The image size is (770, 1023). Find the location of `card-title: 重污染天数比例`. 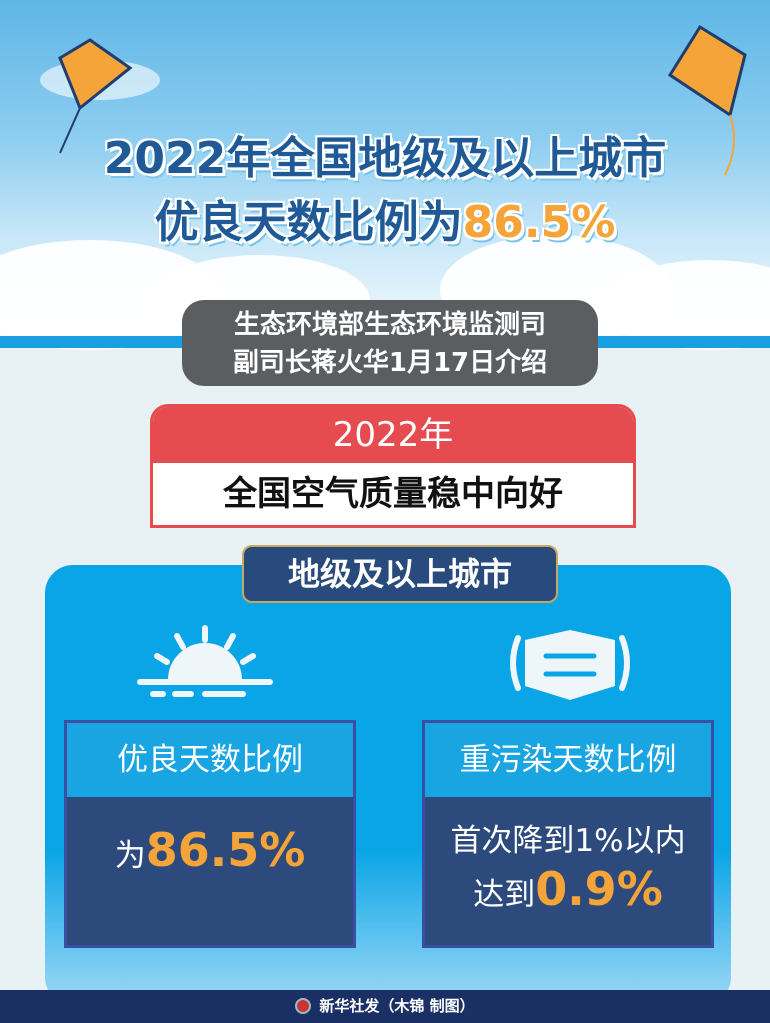

card-title: 重污染天数比例 is located at coordinates (568, 760).